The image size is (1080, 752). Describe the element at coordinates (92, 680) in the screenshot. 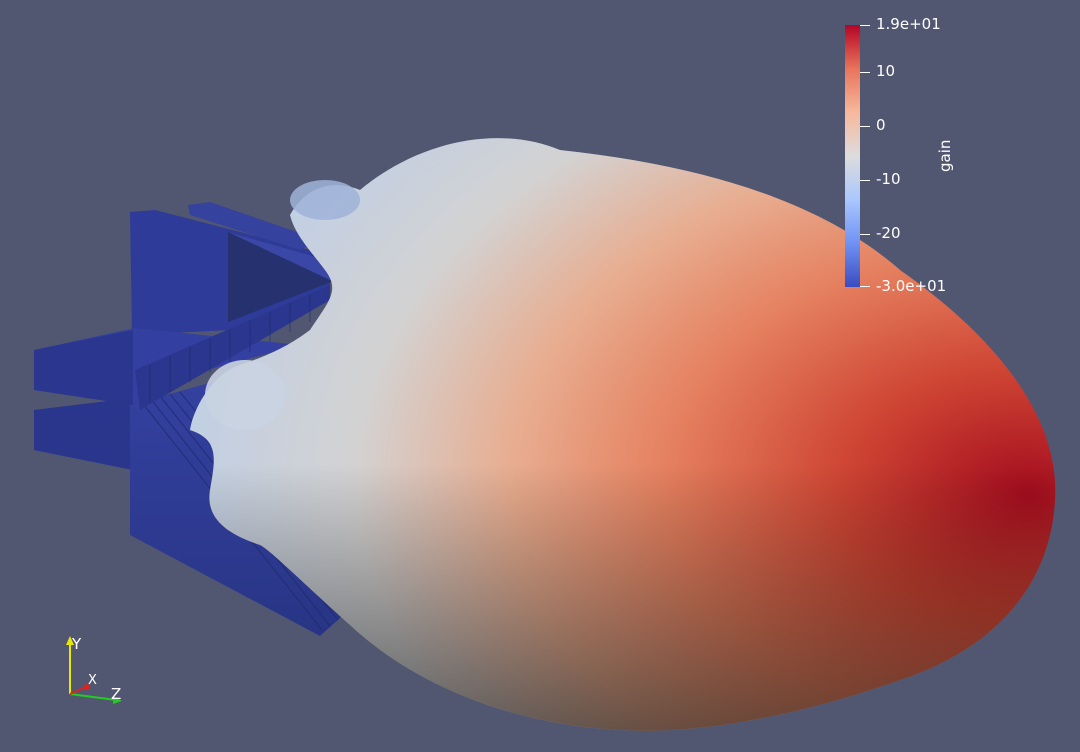

I see `axis-label-x: X` at that location.